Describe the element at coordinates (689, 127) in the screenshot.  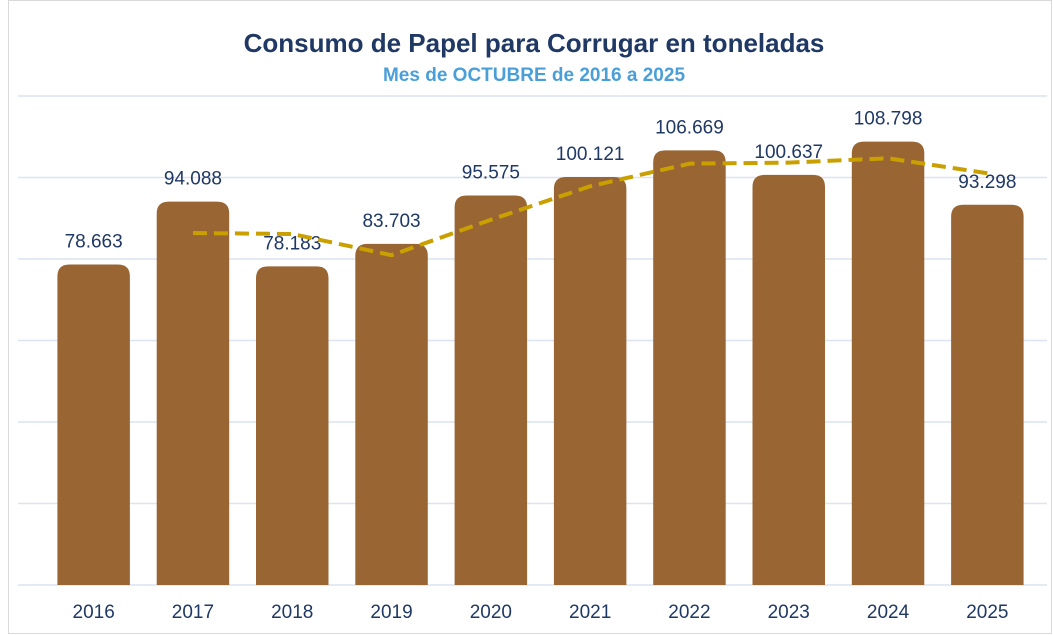
I see `value-label: 106.669` at that location.